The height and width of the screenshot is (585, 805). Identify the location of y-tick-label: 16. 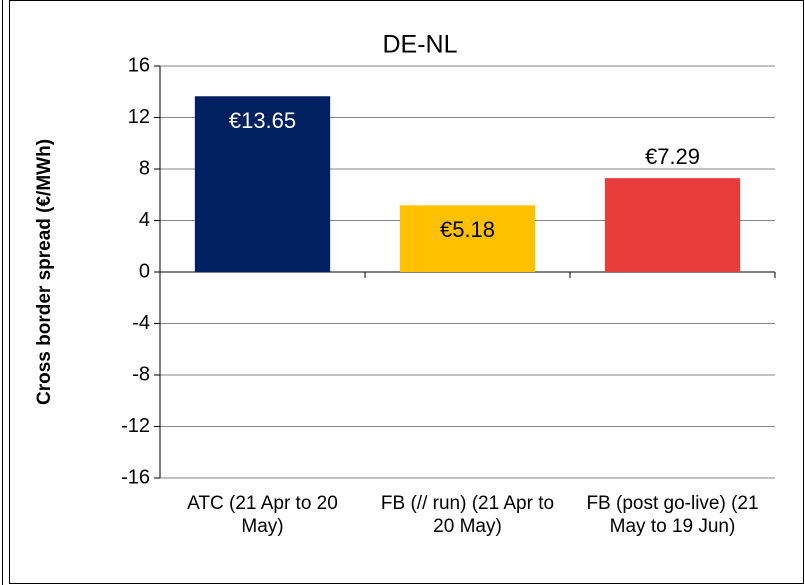
(139, 65).